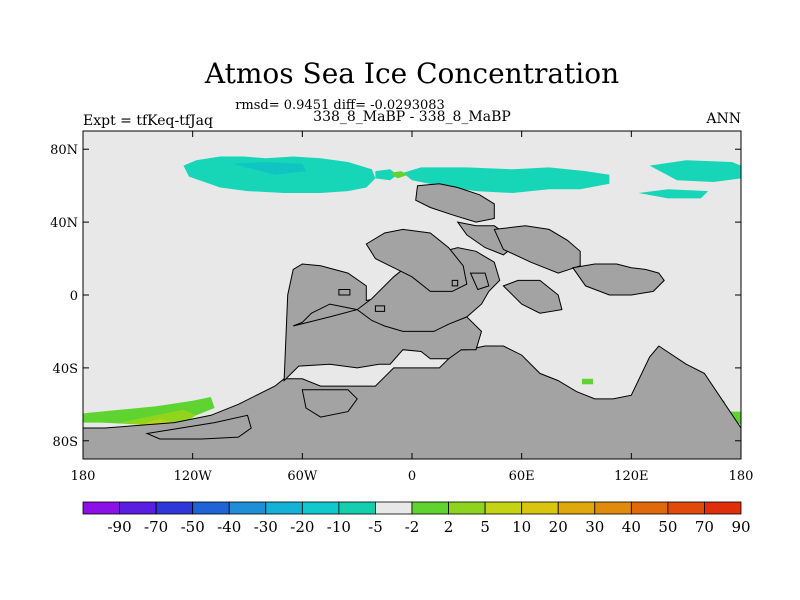  I want to click on colorbar-label-12: 20, so click(558, 527).